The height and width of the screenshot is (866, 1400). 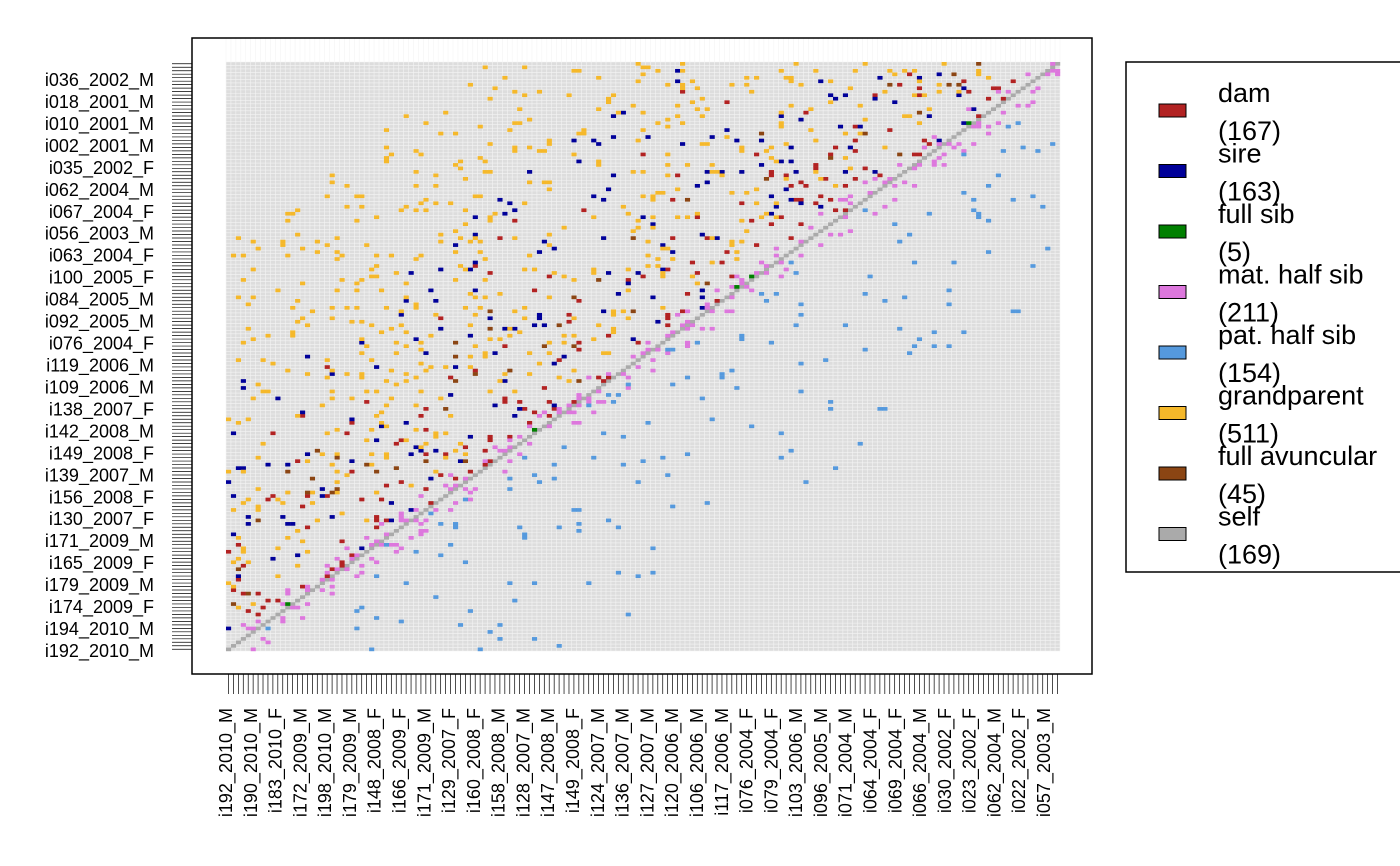 I want to click on y-tick-label: i119_2006_M, so click(x=100, y=366).